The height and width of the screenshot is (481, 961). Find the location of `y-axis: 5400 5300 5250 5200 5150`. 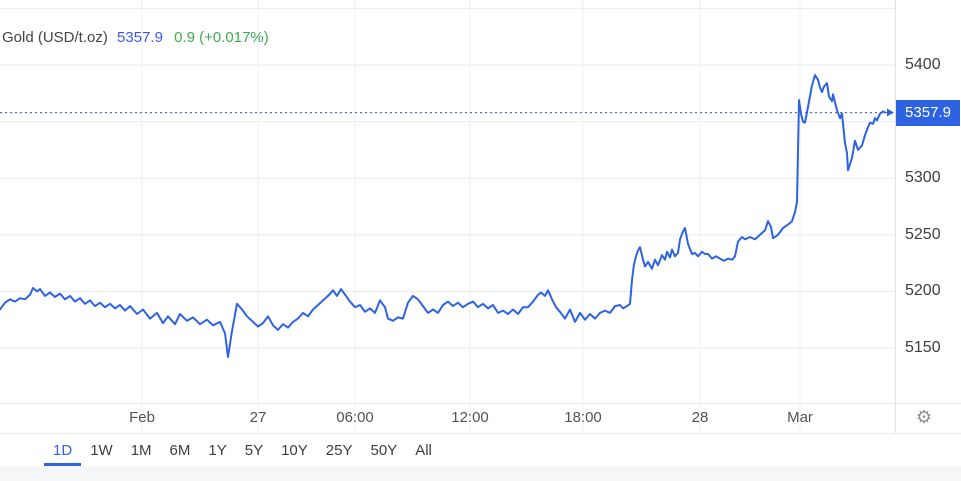

y-axis: 5400 5300 5250 5200 5150 is located at coordinates (928, 216).